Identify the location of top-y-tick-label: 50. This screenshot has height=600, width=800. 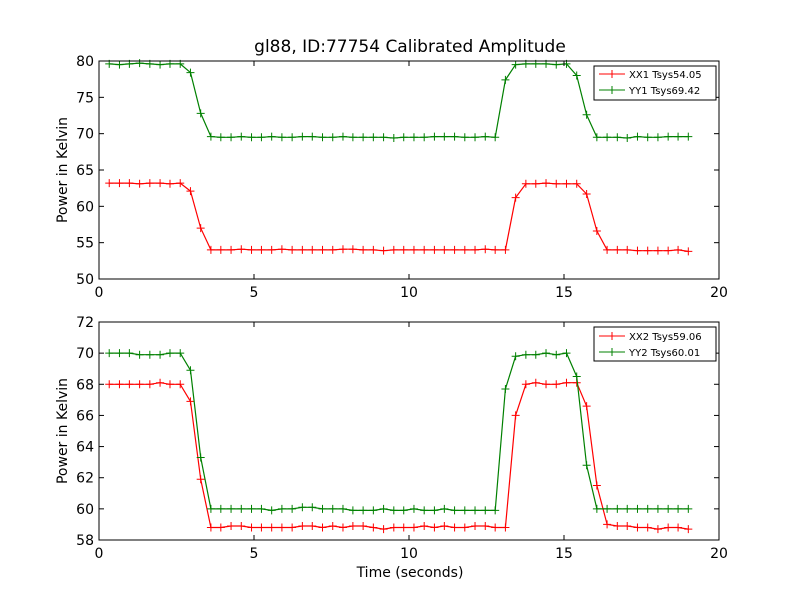
(85, 280).